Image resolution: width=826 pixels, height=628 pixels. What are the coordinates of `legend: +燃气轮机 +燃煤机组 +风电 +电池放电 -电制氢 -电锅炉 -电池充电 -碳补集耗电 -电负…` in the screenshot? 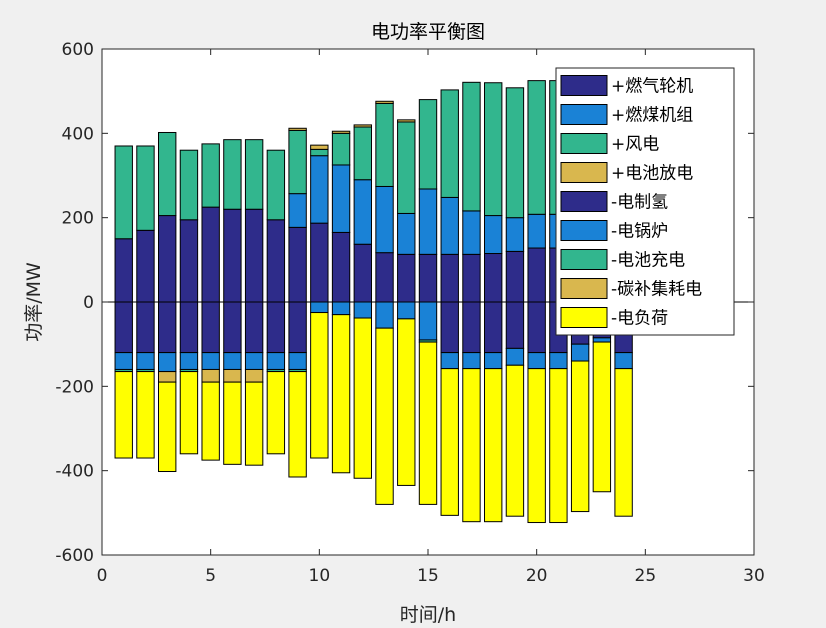 It's located at (645, 201).